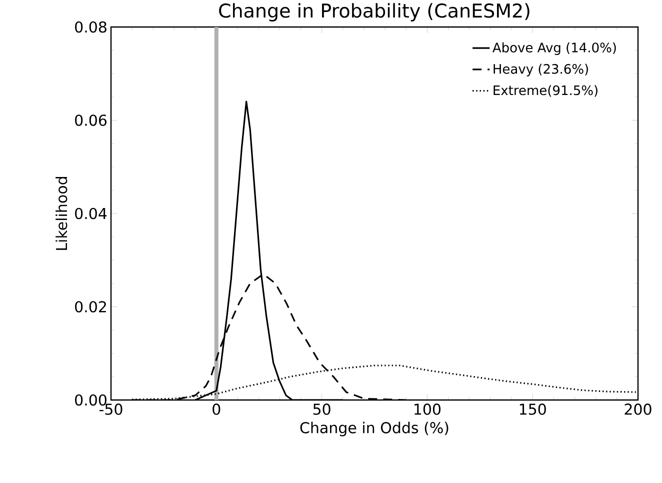  I want to click on y-axis-title: Likelihood, so click(62, 213).